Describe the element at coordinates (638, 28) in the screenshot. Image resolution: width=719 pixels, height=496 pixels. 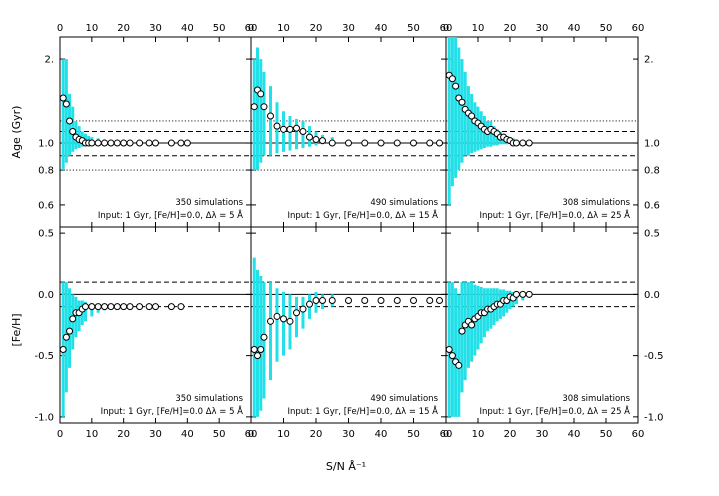
I see `top-x-tick-label: 60` at that location.